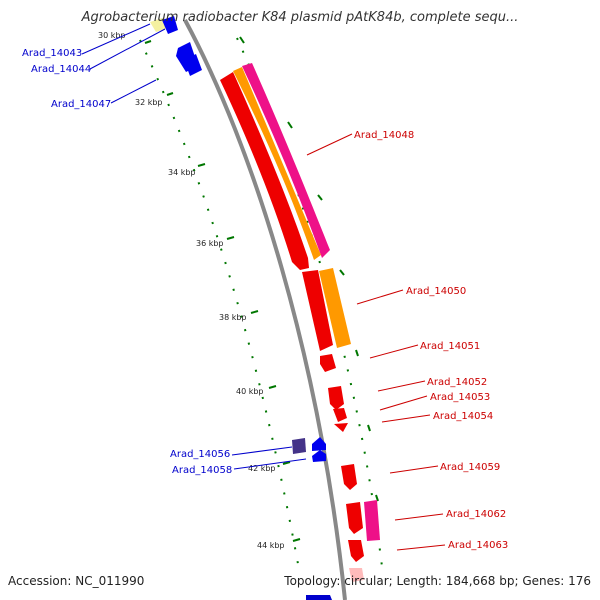 This screenshot has height=600, width=600. Describe the element at coordinates (277, 163) in the screenshot. I see `gene-arad-14048-orange` at that location.